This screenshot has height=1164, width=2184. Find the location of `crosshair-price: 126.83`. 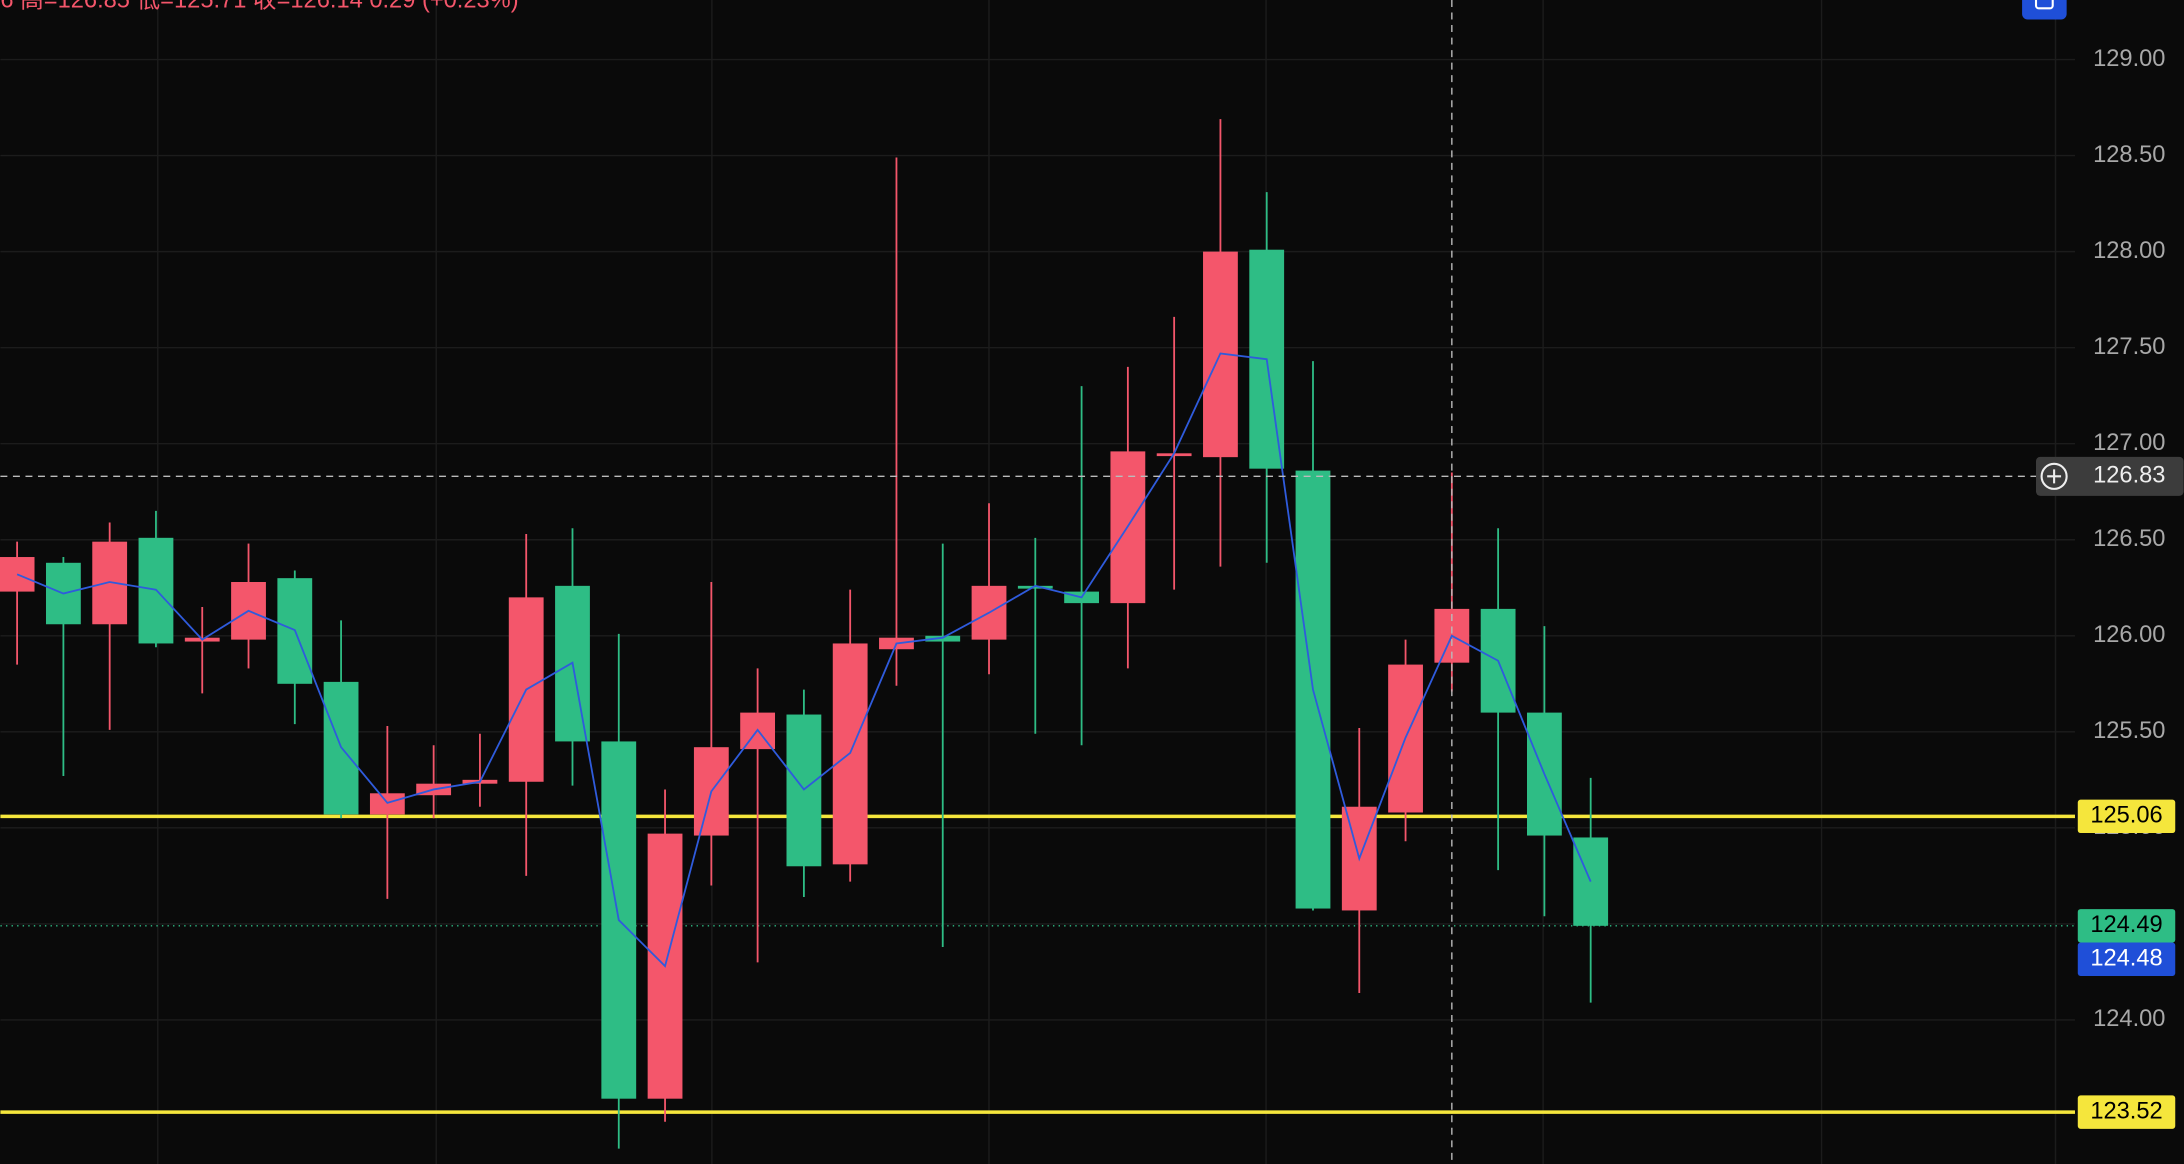

crosshair-price: 126.83 is located at coordinates (2129, 476).